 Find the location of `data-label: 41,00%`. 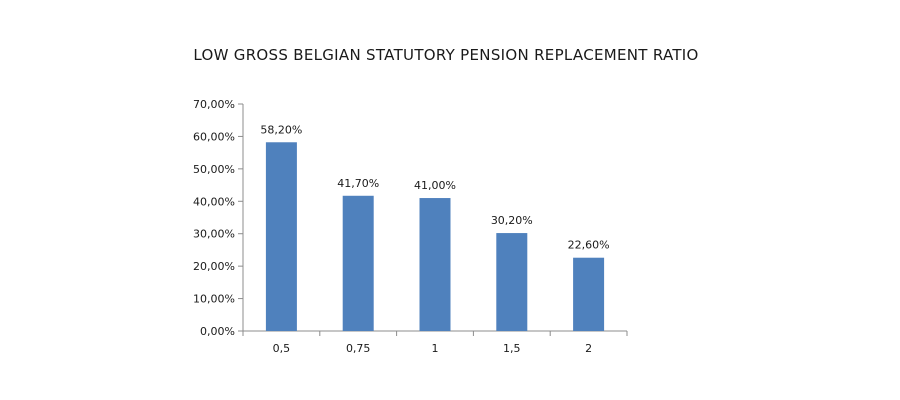

data-label: 41,00% is located at coordinates (435, 185).